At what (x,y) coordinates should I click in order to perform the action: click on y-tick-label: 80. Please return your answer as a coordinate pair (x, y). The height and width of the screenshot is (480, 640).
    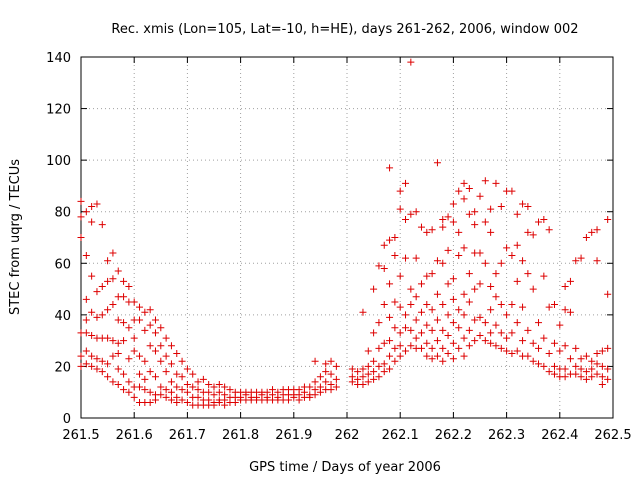
    Looking at the image, I should click on (62, 213).